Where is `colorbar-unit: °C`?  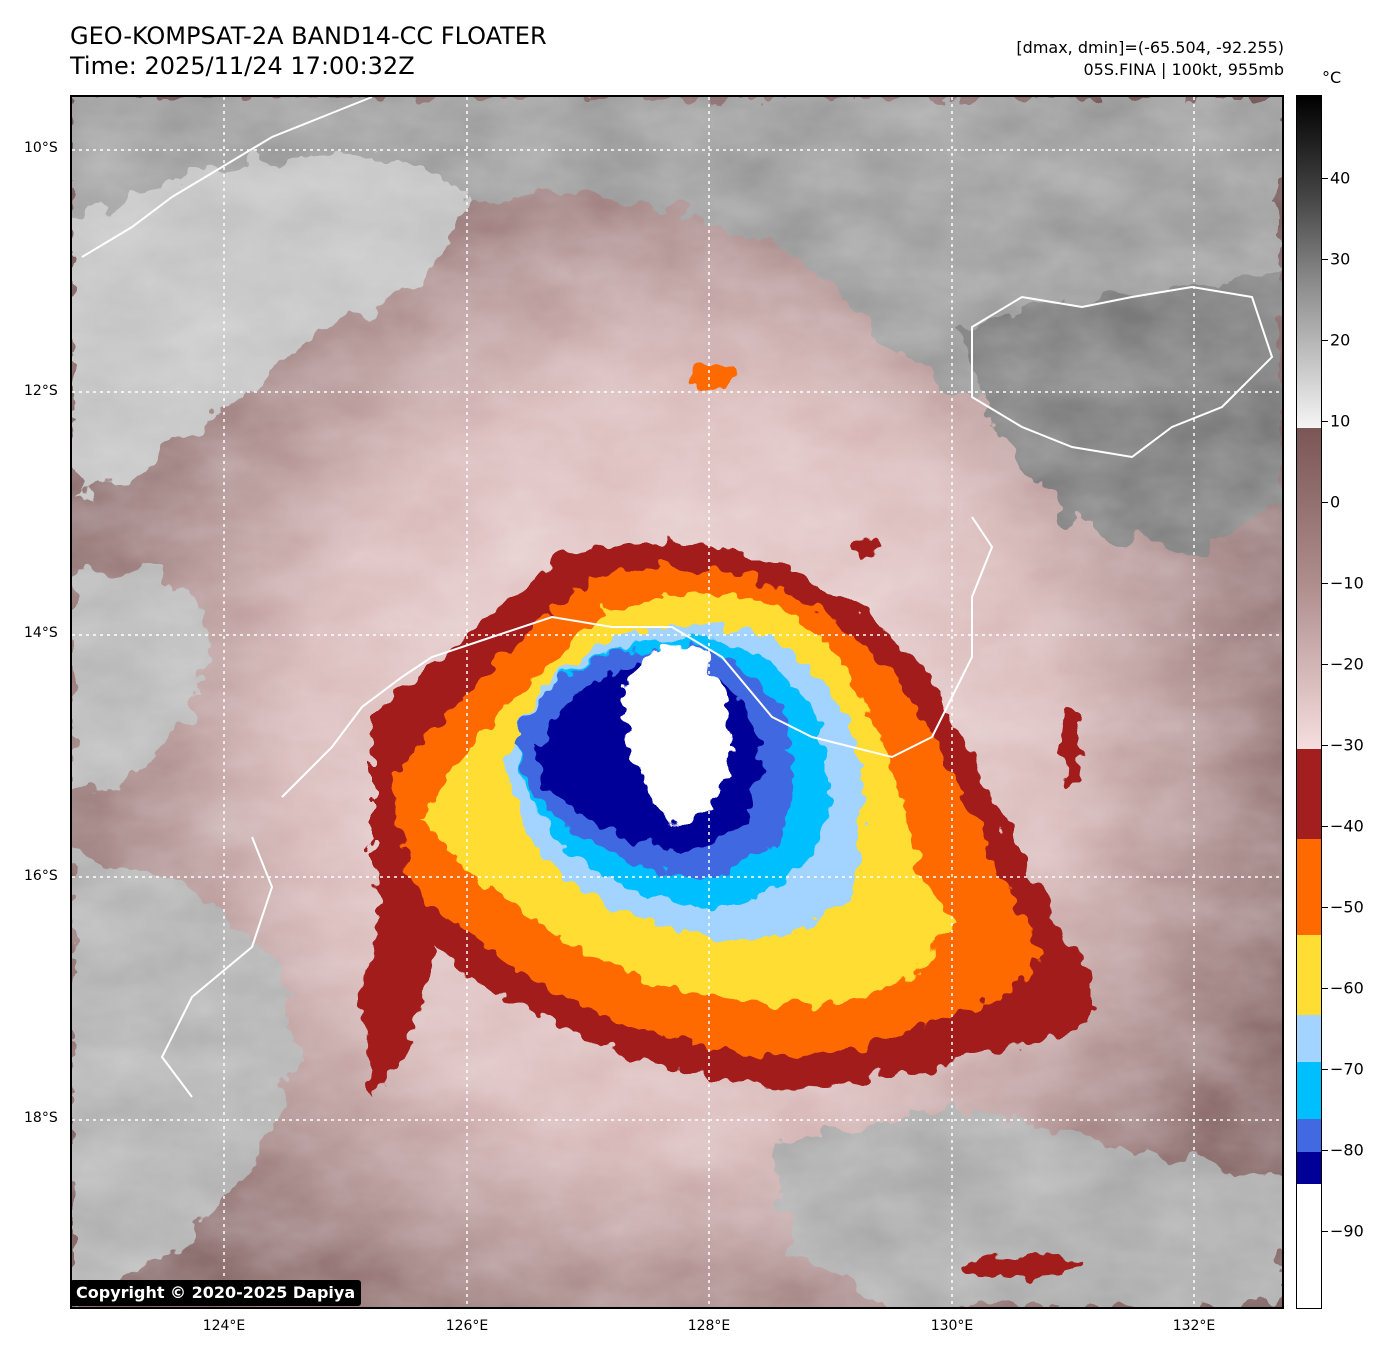
colorbar-unit: °C is located at coordinates (1332, 77).